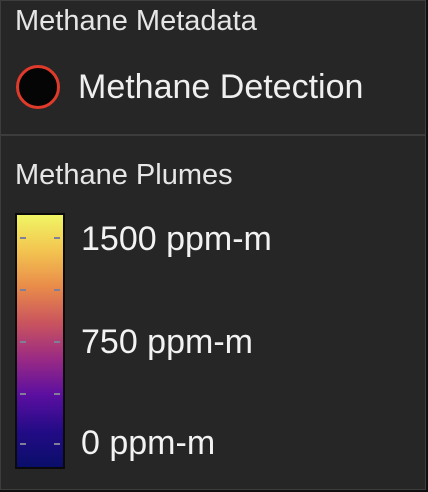 The height and width of the screenshot is (492, 428). What do you see at coordinates (148, 443) in the screenshot?
I see `ramp-label-min: 0 ppm-m` at bounding box center [148, 443].